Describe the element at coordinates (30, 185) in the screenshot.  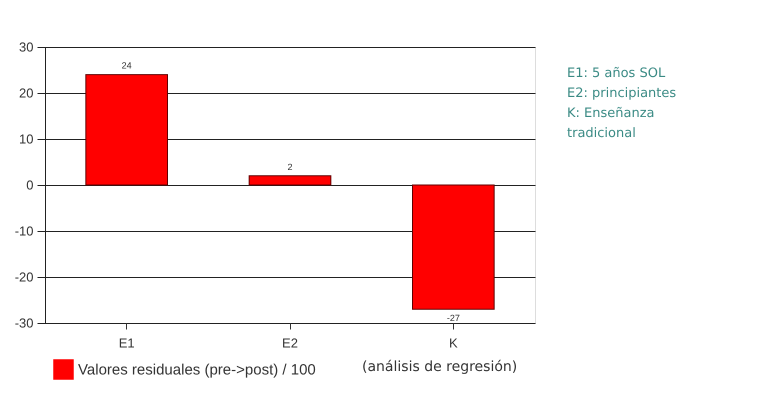
I see `y-tick-label: 0` at that location.